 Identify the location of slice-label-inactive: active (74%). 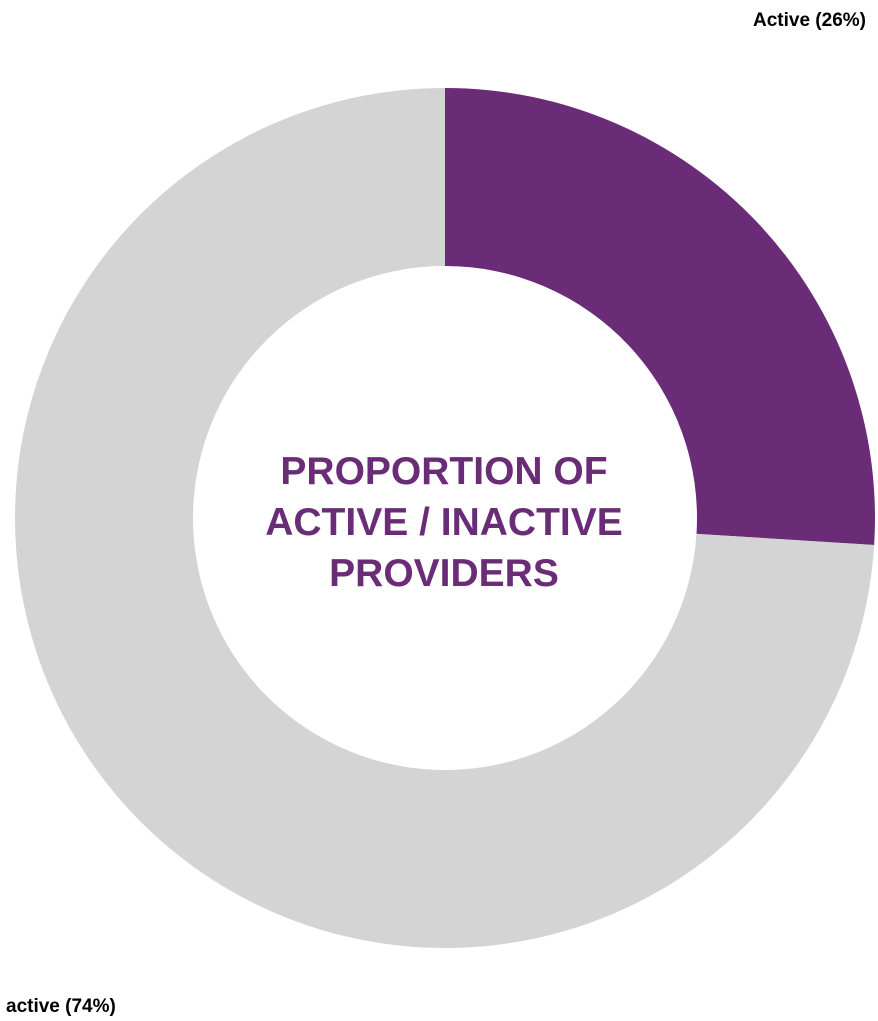
(61, 1006).